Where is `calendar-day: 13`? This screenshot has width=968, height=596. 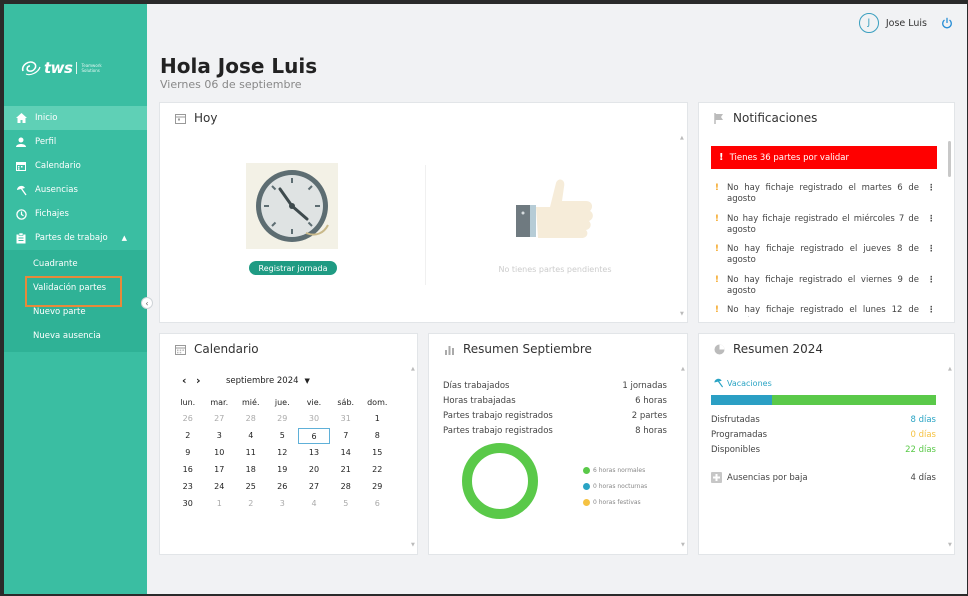
calendar-day: 13 is located at coordinates (314, 452).